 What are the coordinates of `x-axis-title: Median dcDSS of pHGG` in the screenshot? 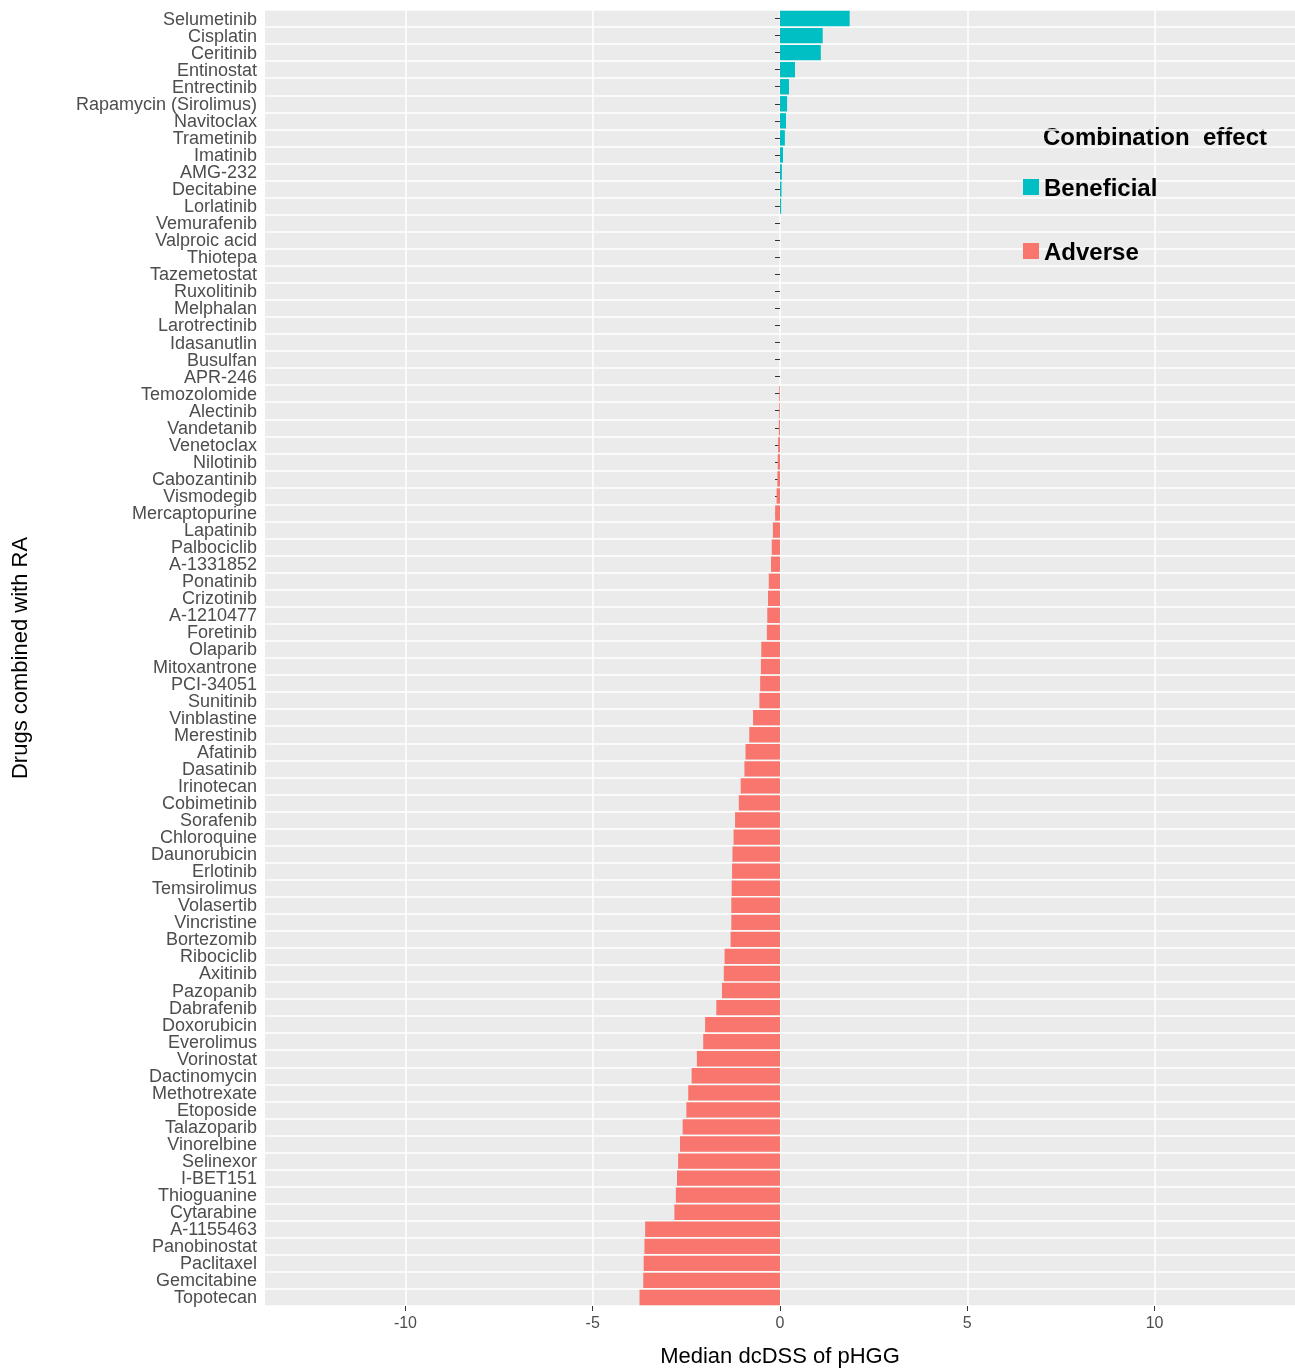 It's located at (780, 1355).